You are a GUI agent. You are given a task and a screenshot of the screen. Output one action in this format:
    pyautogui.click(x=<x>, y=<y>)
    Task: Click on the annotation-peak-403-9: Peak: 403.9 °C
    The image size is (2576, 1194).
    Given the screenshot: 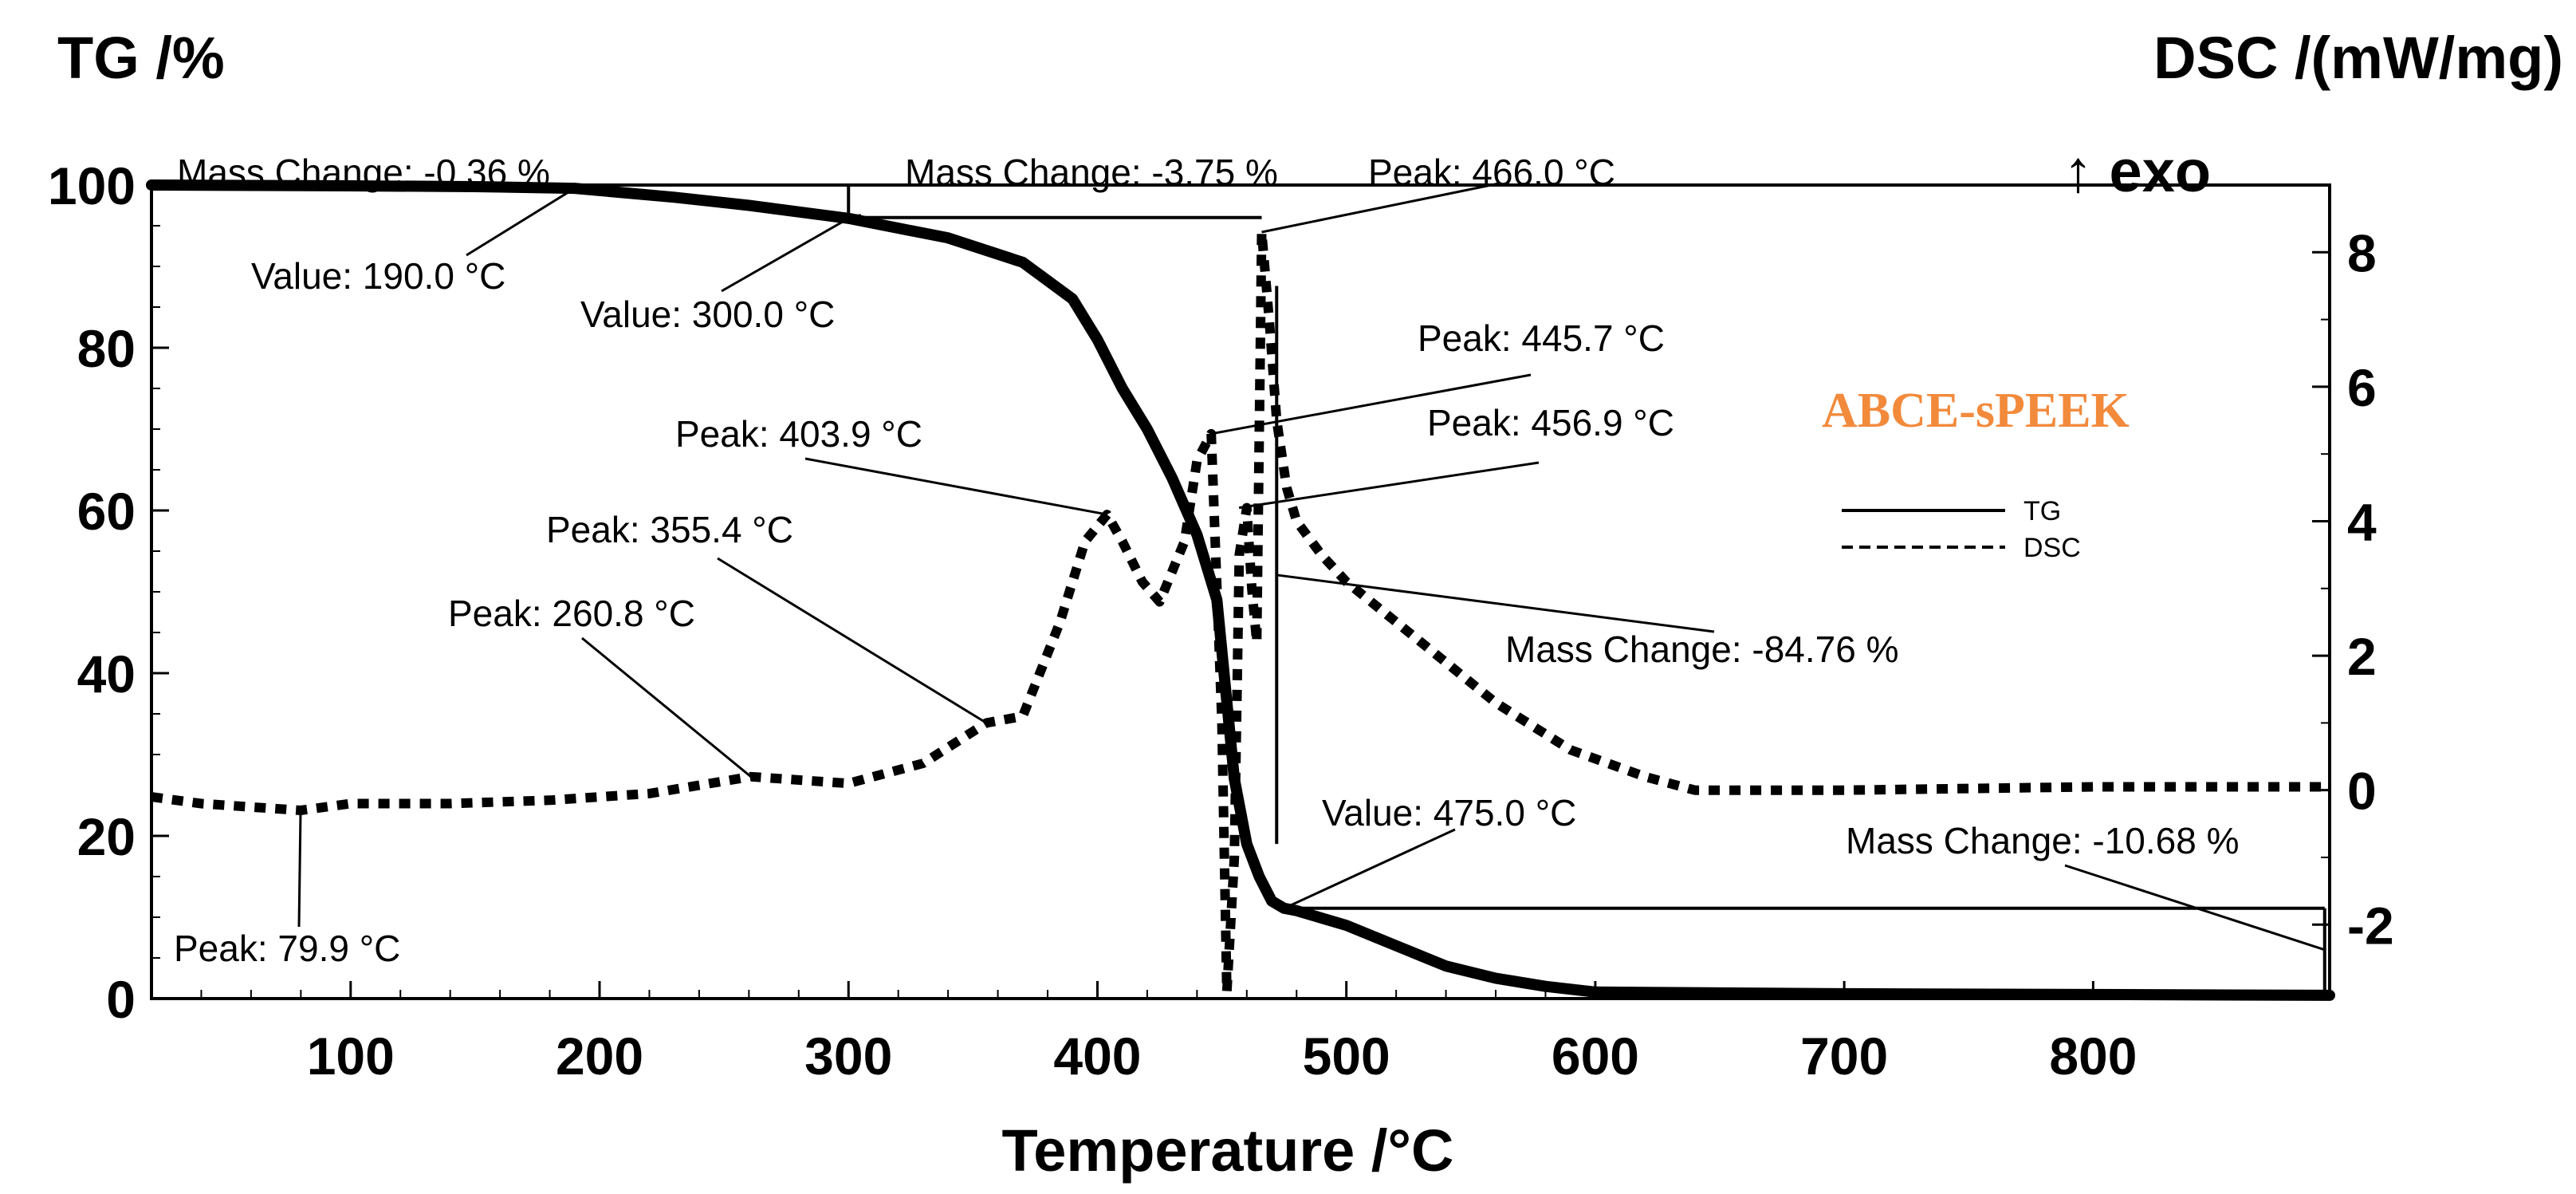 What is the action you would take?
    pyautogui.click(x=799, y=434)
    